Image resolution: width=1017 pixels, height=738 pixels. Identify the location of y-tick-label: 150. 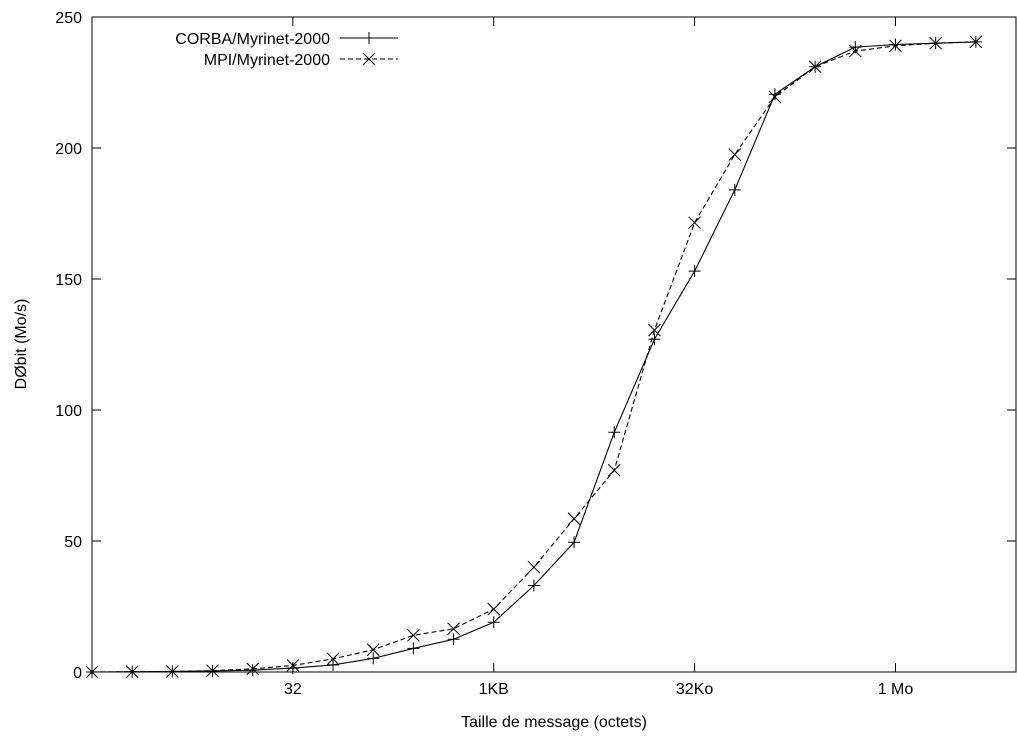
(68, 280).